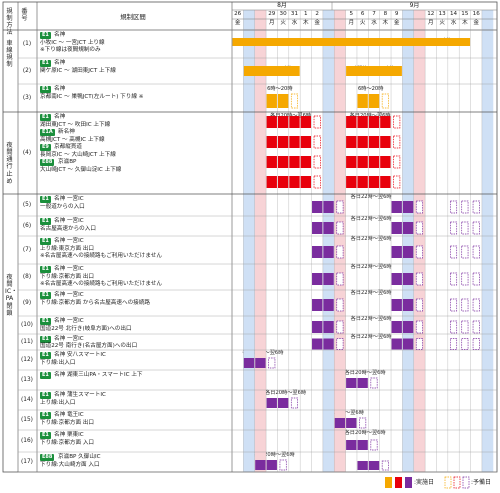  What do you see at coordinates (431, 14) in the screenshot?
I see `day-number: 12` at bounding box center [431, 14].